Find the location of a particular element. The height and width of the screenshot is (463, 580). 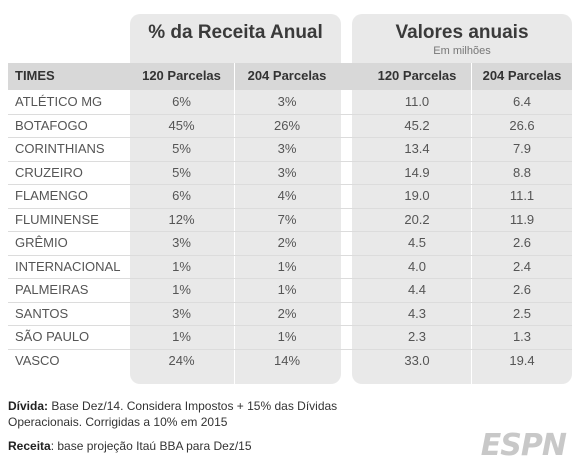

val-204-cell: 11.9 is located at coordinates (522, 219).